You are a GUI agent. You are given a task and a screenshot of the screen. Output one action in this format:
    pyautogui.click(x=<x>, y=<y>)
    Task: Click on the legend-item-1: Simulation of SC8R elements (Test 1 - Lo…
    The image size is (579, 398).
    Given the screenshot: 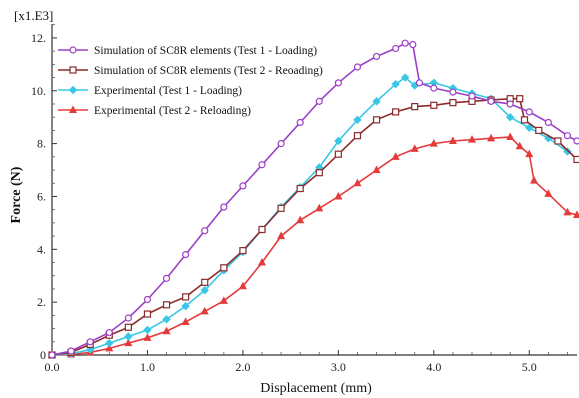 What is the action you would take?
    pyautogui.click(x=187, y=51)
    